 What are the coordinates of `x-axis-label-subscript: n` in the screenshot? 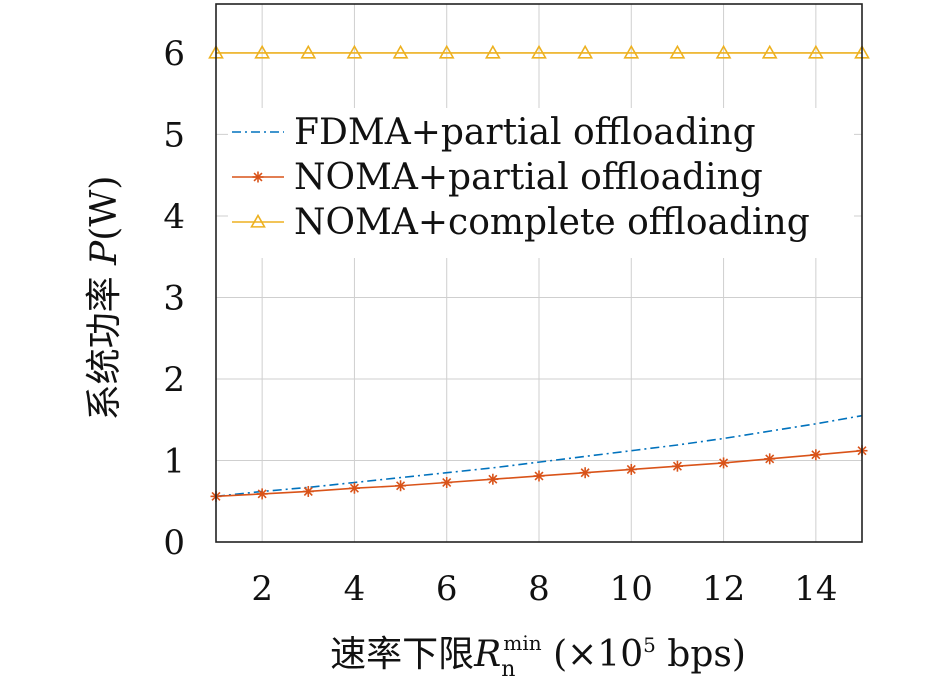 It's located at (508, 669).